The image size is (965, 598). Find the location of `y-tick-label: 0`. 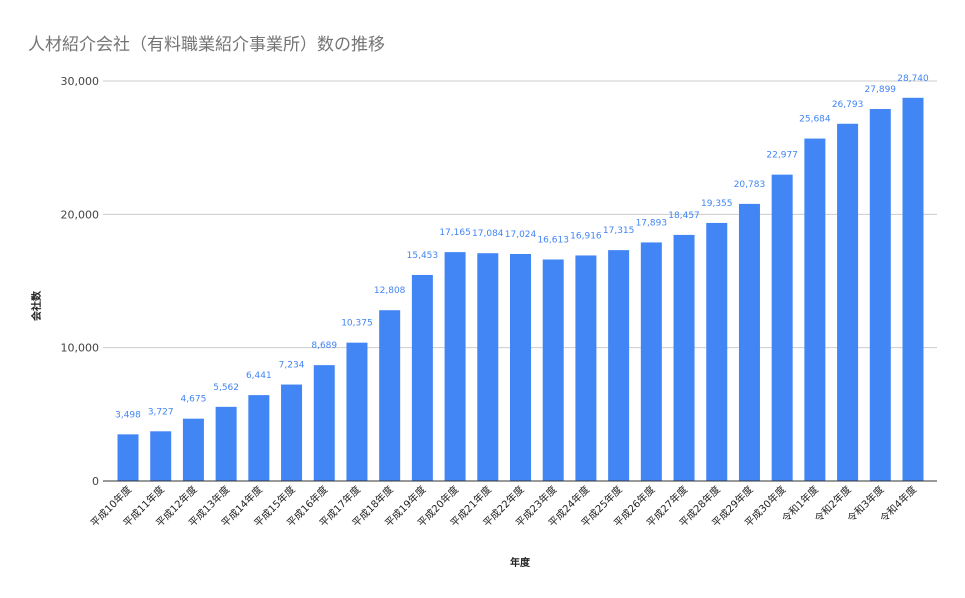

y-tick-label: 0 is located at coordinates (95, 481).